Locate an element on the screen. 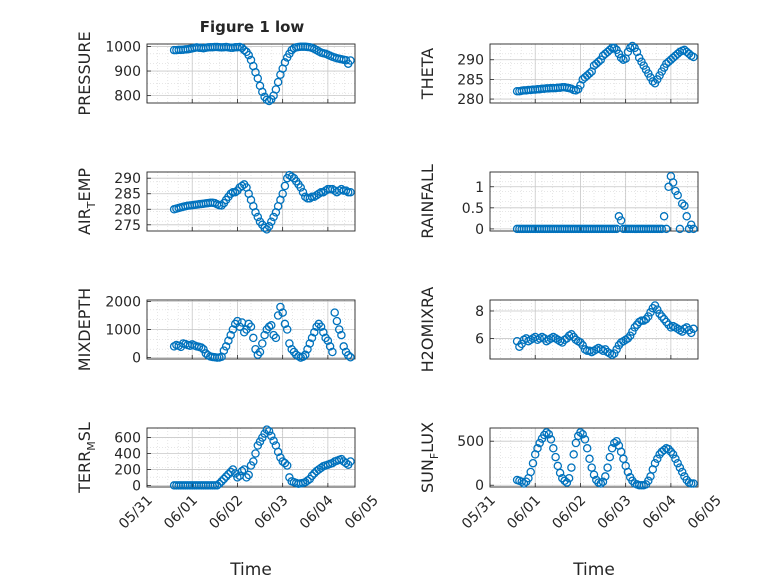 Image resolution: width=778 pixels, height=583 pixels. figure-title: Figure 1 low is located at coordinates (252, 27).